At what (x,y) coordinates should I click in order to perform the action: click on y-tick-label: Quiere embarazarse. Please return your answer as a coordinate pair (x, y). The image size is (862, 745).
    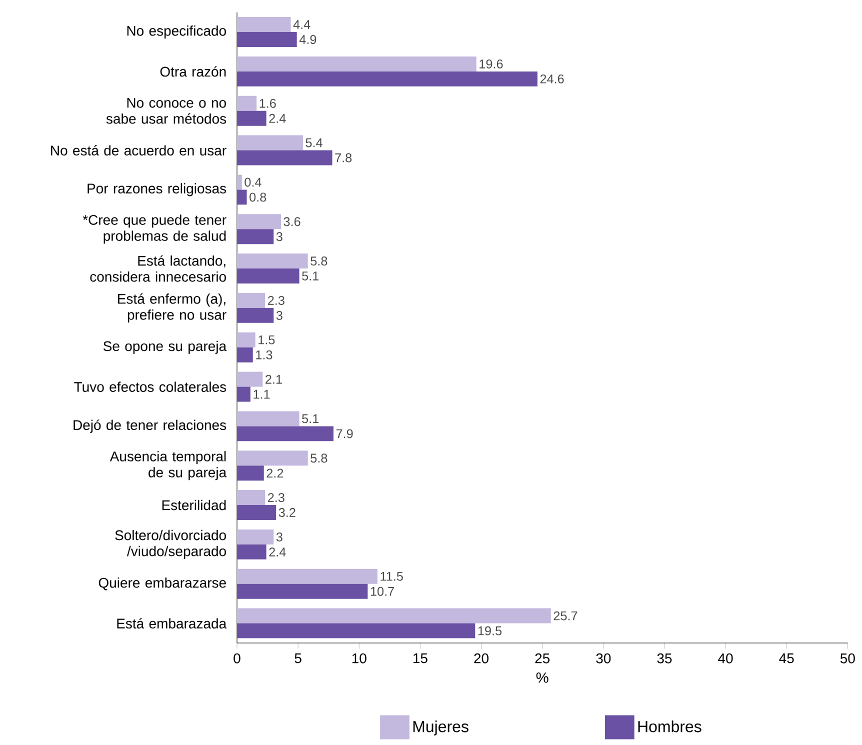
    Looking at the image, I should click on (162, 583).